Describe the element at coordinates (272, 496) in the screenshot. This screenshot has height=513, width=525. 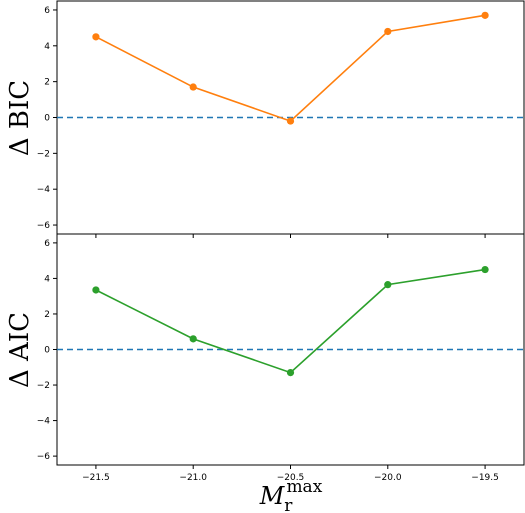
I see `x-axis-label-main: M` at that location.